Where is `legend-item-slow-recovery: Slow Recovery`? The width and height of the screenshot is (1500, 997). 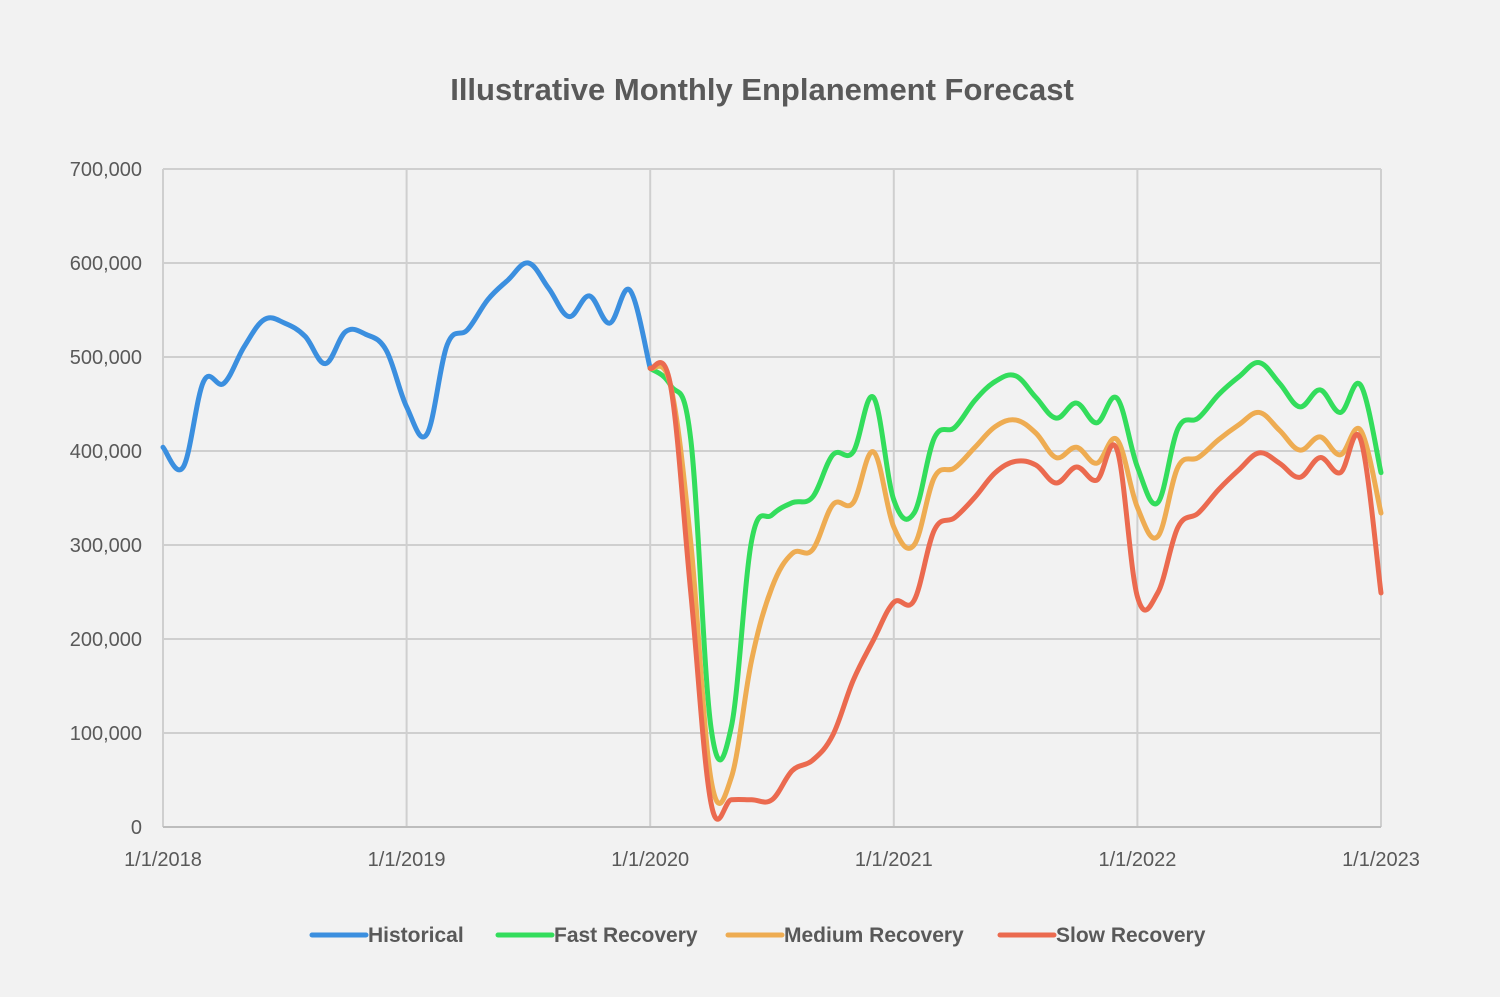 legend-item-slow-recovery: Slow Recovery is located at coordinates (1101, 935).